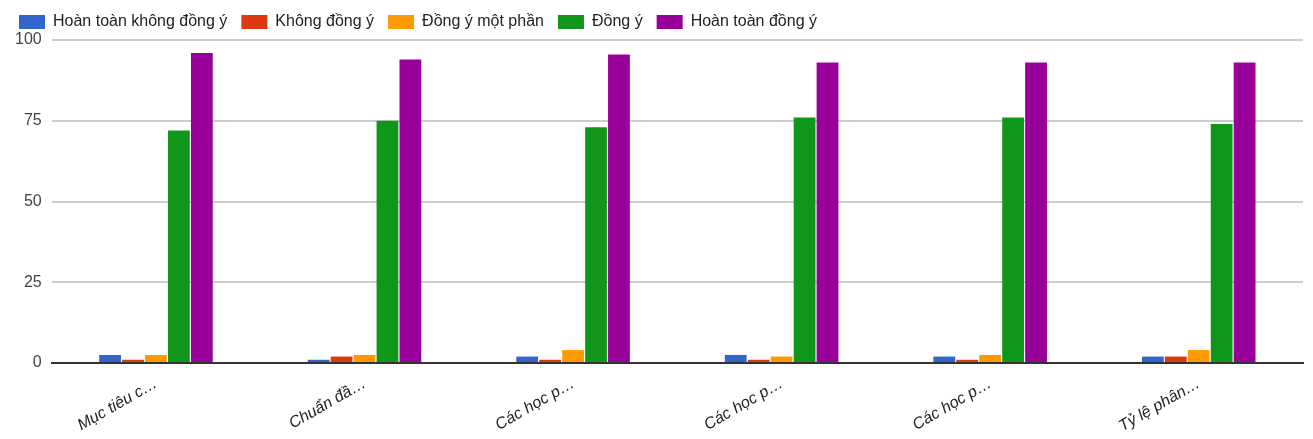 This screenshot has height=439, width=1313. What do you see at coordinates (32, 200) in the screenshot?
I see `y-tick-label: 50` at bounding box center [32, 200].